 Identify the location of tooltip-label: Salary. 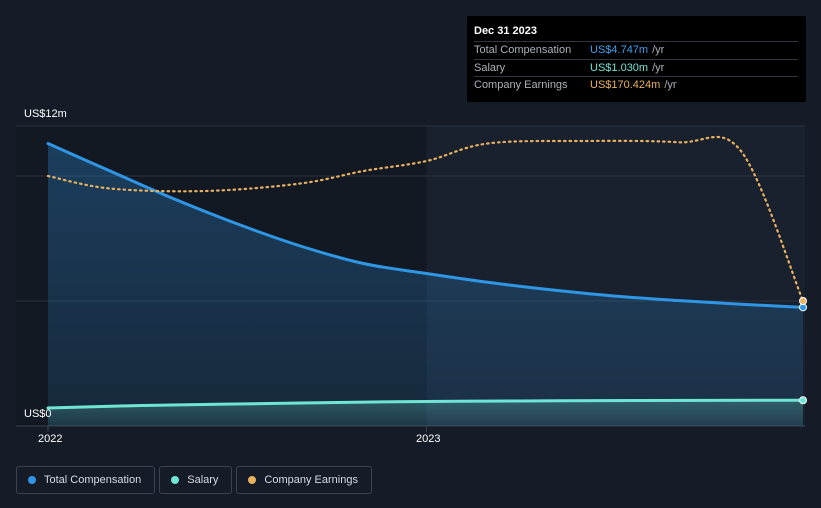
(490, 67).